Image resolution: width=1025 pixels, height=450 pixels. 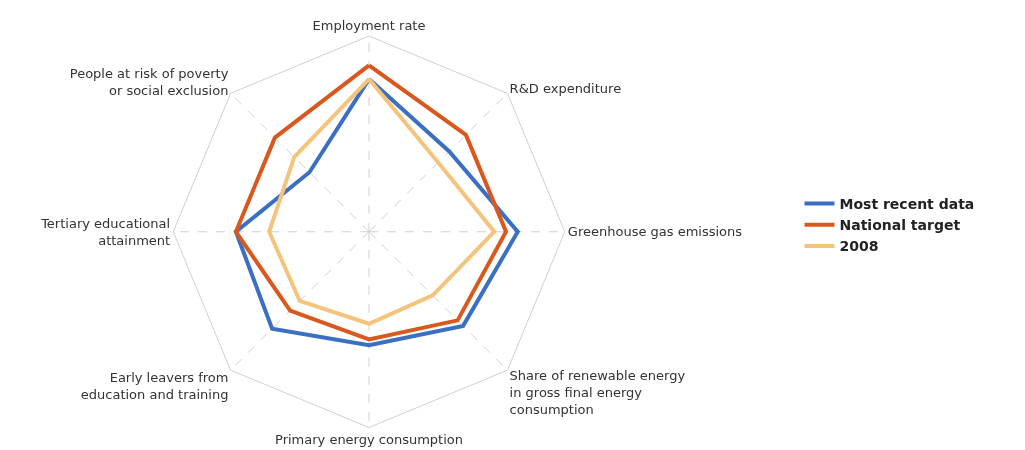 I want to click on legend-label: 2008, so click(x=859, y=246).